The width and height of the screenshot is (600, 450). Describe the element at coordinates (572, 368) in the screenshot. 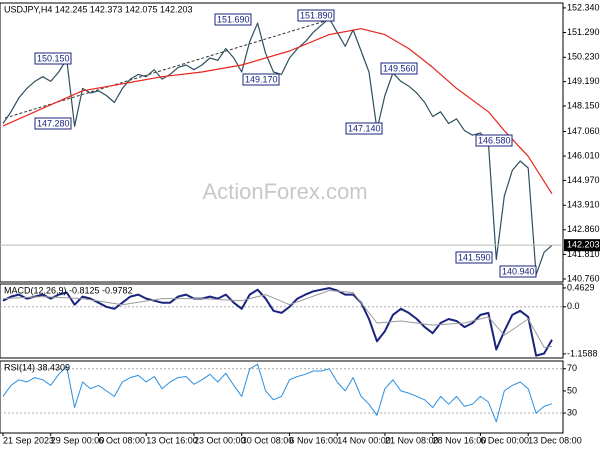

I see `y-tick-label: 70` at that location.